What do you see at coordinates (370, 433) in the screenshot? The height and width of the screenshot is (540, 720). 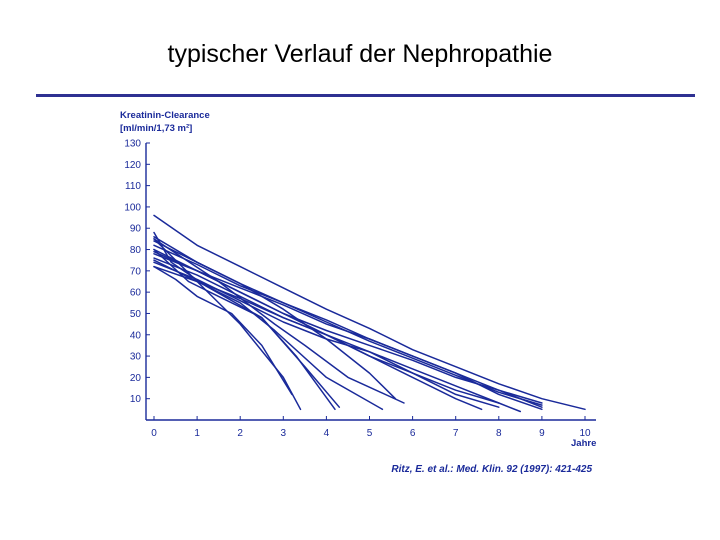 I see `x-tick-label: 5` at bounding box center [370, 433].